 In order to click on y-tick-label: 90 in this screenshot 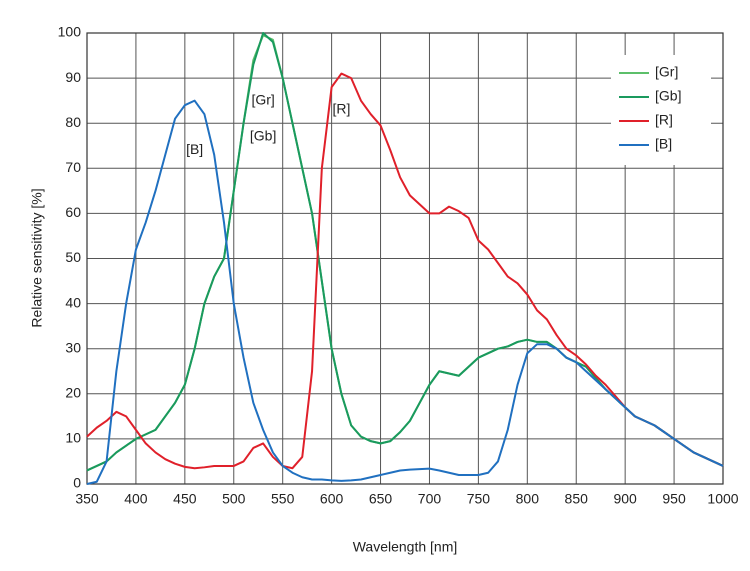, I will do `click(73, 77)`.